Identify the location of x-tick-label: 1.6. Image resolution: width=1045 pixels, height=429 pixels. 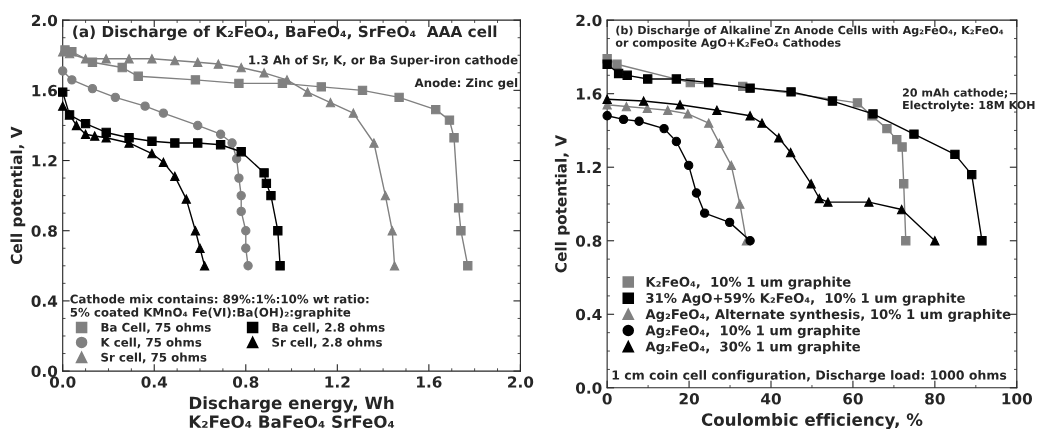
(429, 382).